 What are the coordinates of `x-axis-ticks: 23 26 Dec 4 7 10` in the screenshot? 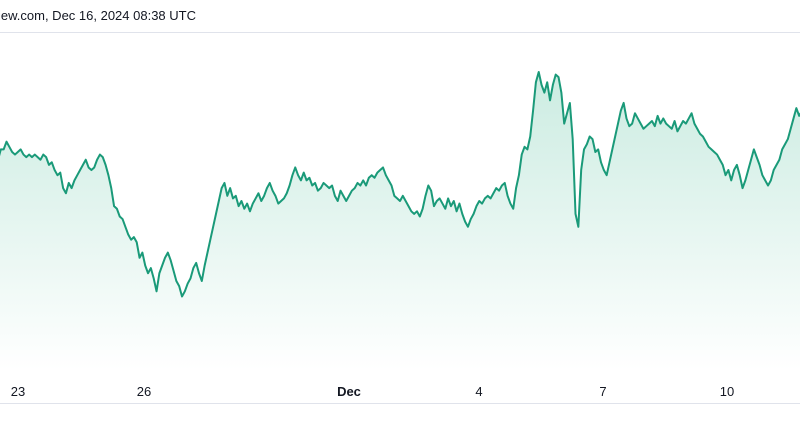 It's located at (372, 391).